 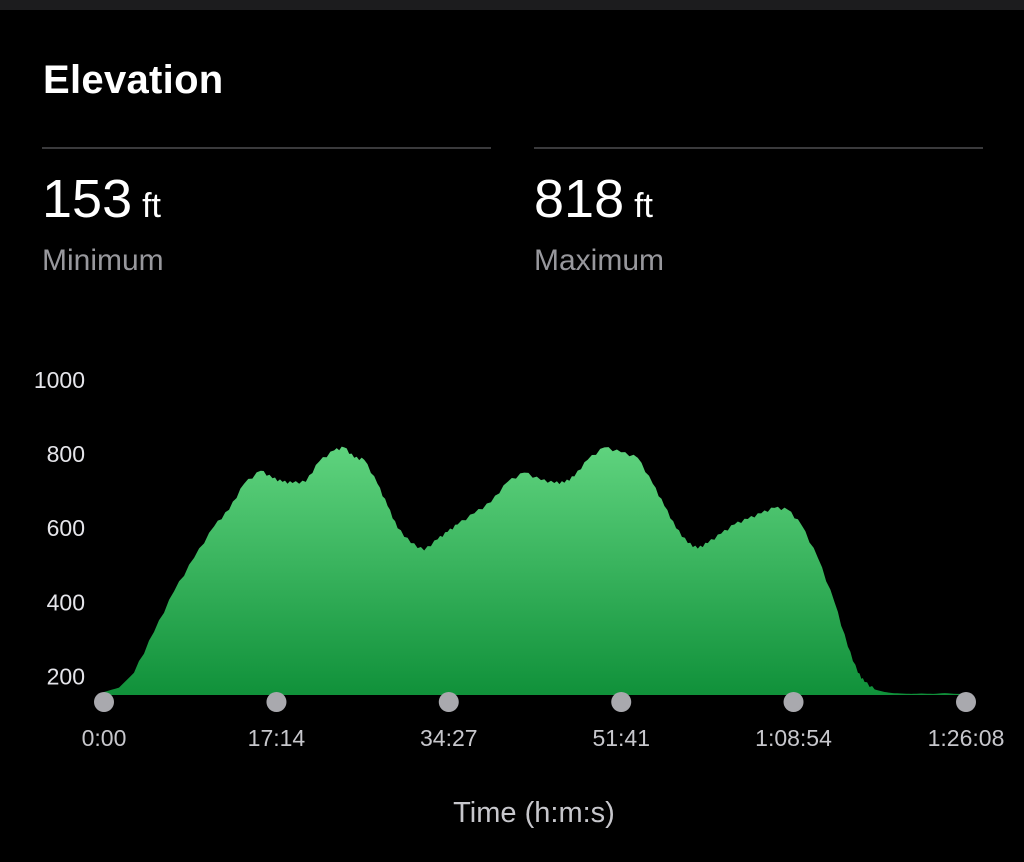 What do you see at coordinates (59, 380) in the screenshot?
I see `y-tick-label: 1000` at bounding box center [59, 380].